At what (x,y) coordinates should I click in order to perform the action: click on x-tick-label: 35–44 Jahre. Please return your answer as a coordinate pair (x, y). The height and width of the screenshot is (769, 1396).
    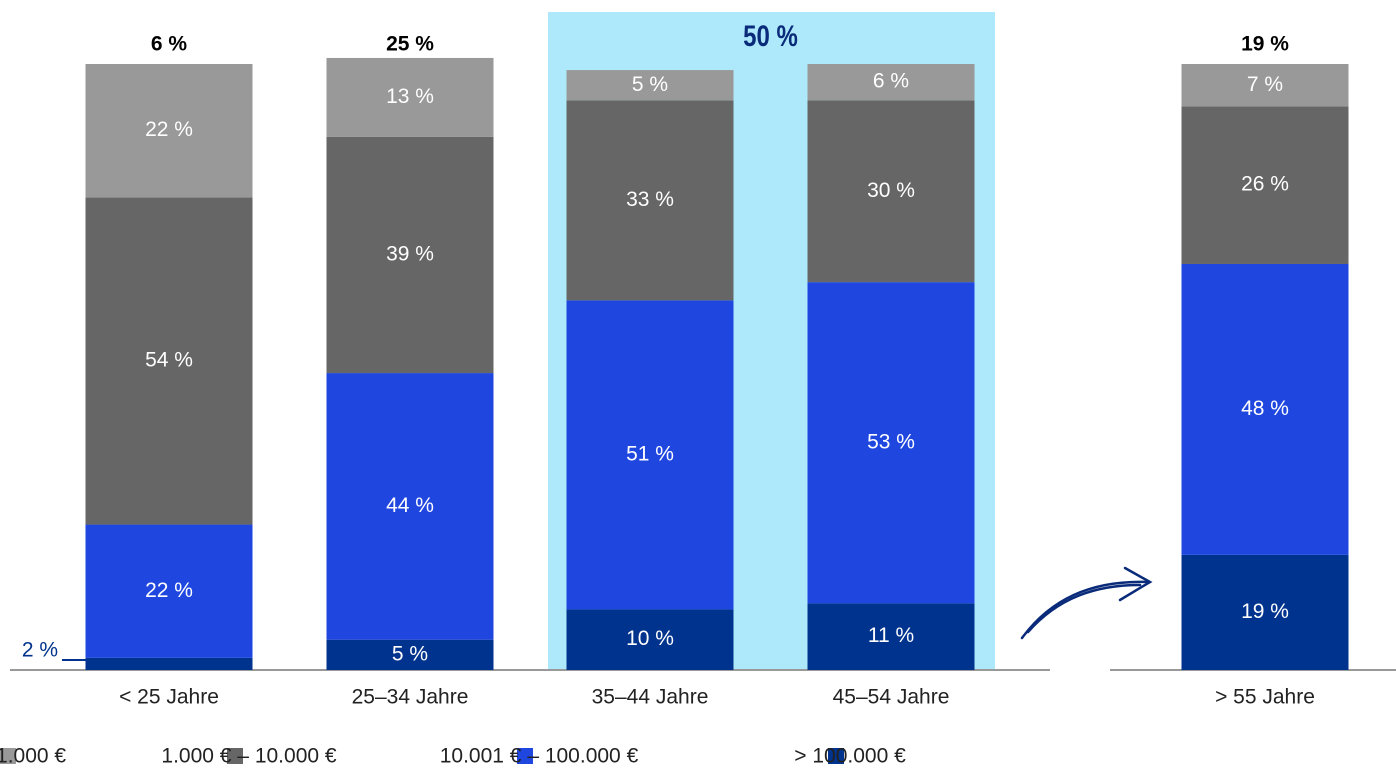
    Looking at the image, I should click on (650, 697).